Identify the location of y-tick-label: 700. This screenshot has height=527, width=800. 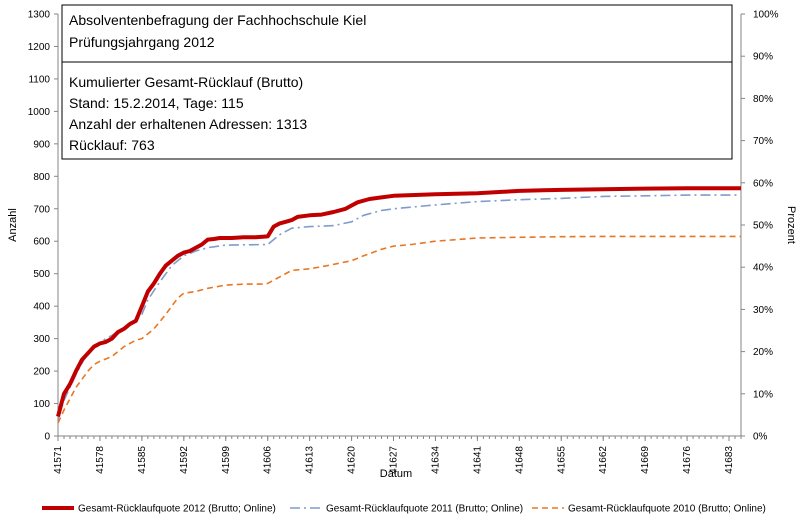
(41, 209).